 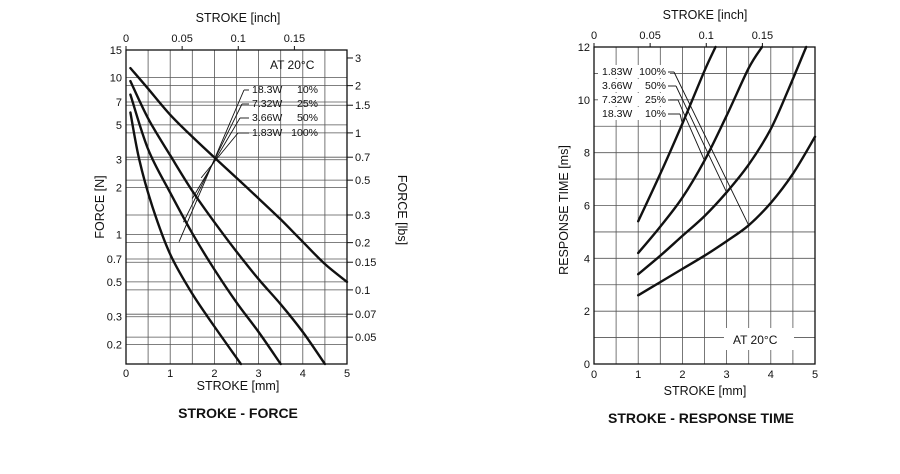 I want to click on force-lbs-tick-label: 0.05, so click(x=365, y=338).